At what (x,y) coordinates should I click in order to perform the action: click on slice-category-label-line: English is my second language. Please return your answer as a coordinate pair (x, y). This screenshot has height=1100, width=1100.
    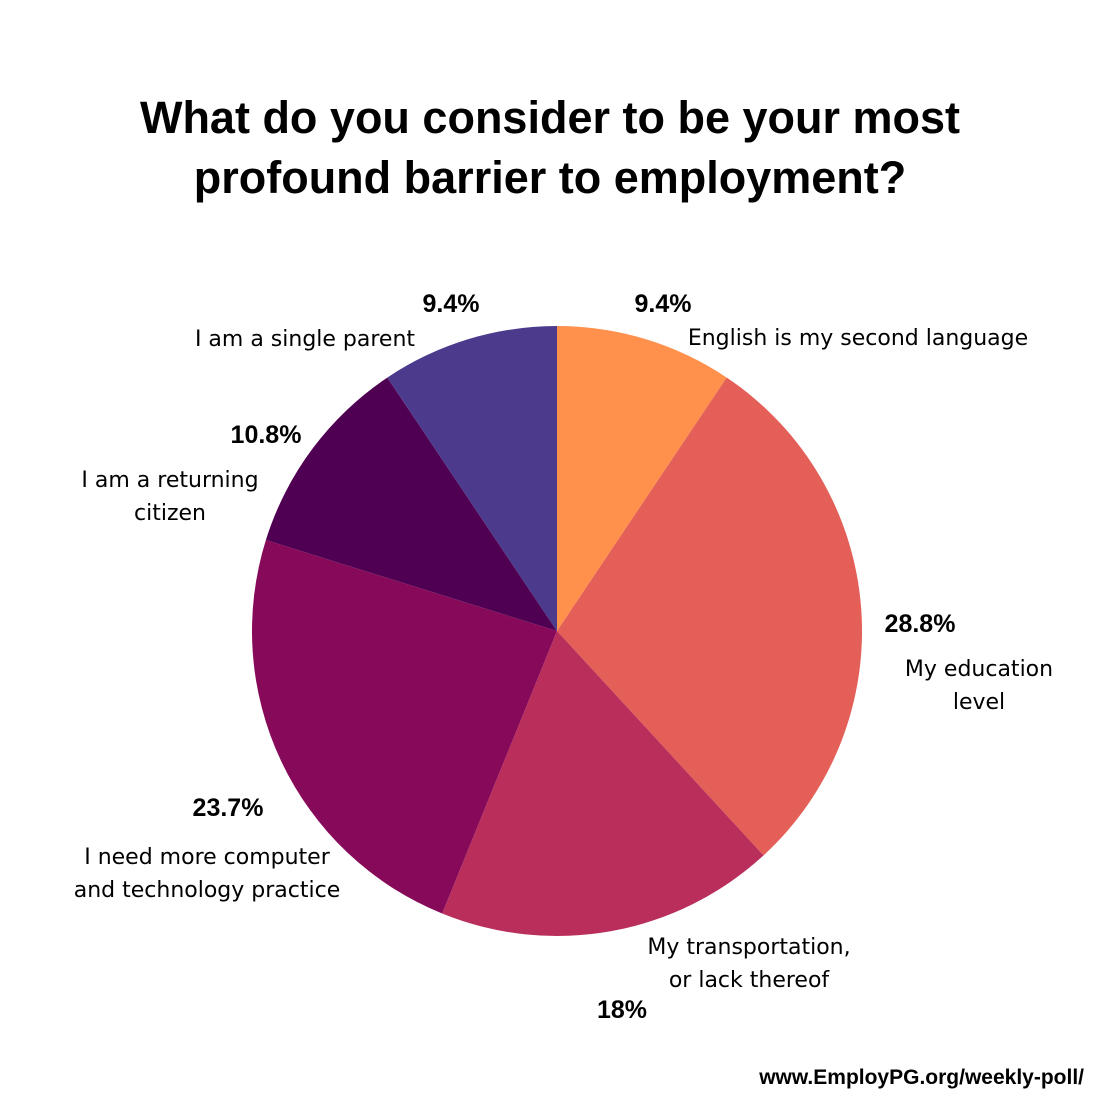
    Looking at the image, I should click on (858, 338).